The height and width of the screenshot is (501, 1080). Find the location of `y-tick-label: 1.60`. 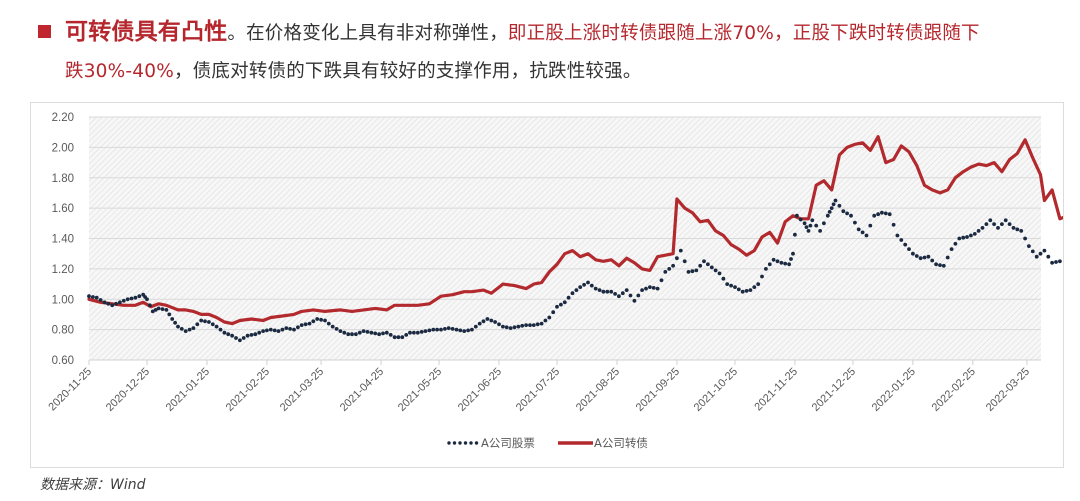

y-tick-label: 1.60 is located at coordinates (63, 209).